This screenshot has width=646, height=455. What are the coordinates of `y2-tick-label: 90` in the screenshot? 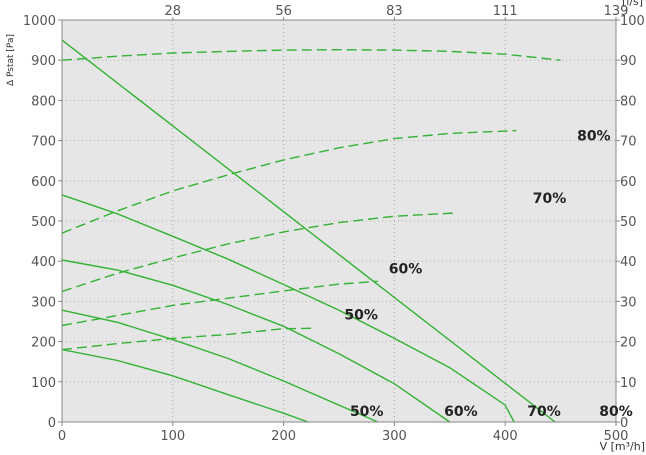 It's located at (628, 61).